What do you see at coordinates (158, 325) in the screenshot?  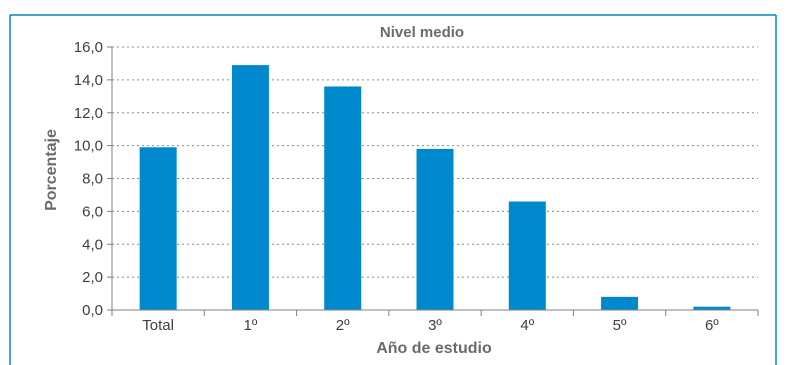 I see `x-tick-label: Total` at bounding box center [158, 325].